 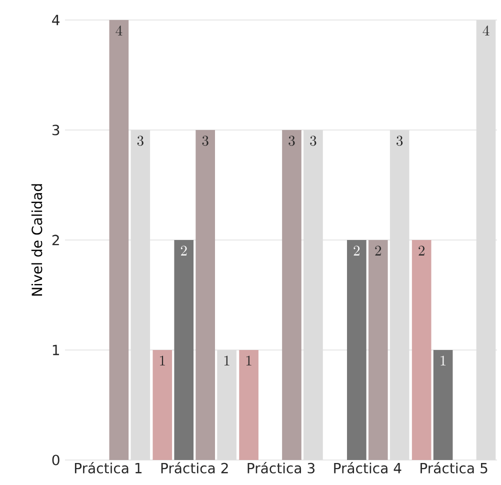 What do you see at coordinates (281, 468) in the screenshot?
I see `x-tick-label: Práctica 3` at bounding box center [281, 468].